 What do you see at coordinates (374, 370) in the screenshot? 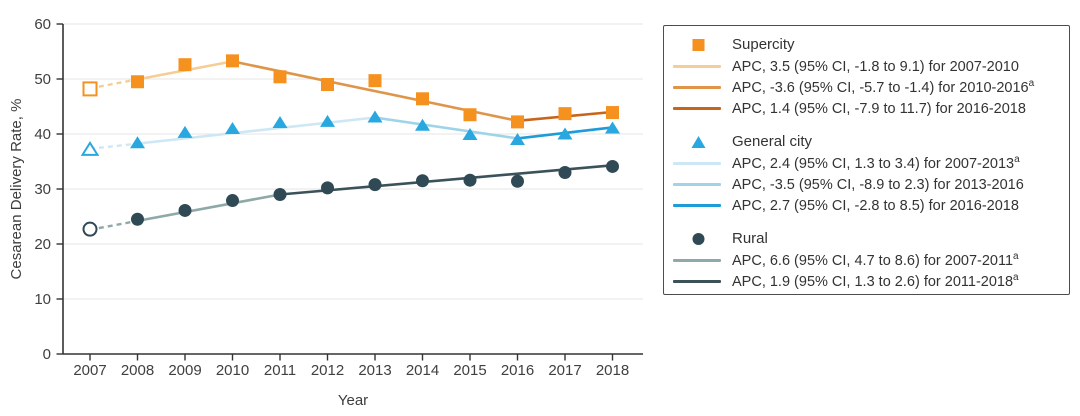
I see `x-tick-label-2013: 2013` at bounding box center [374, 370].